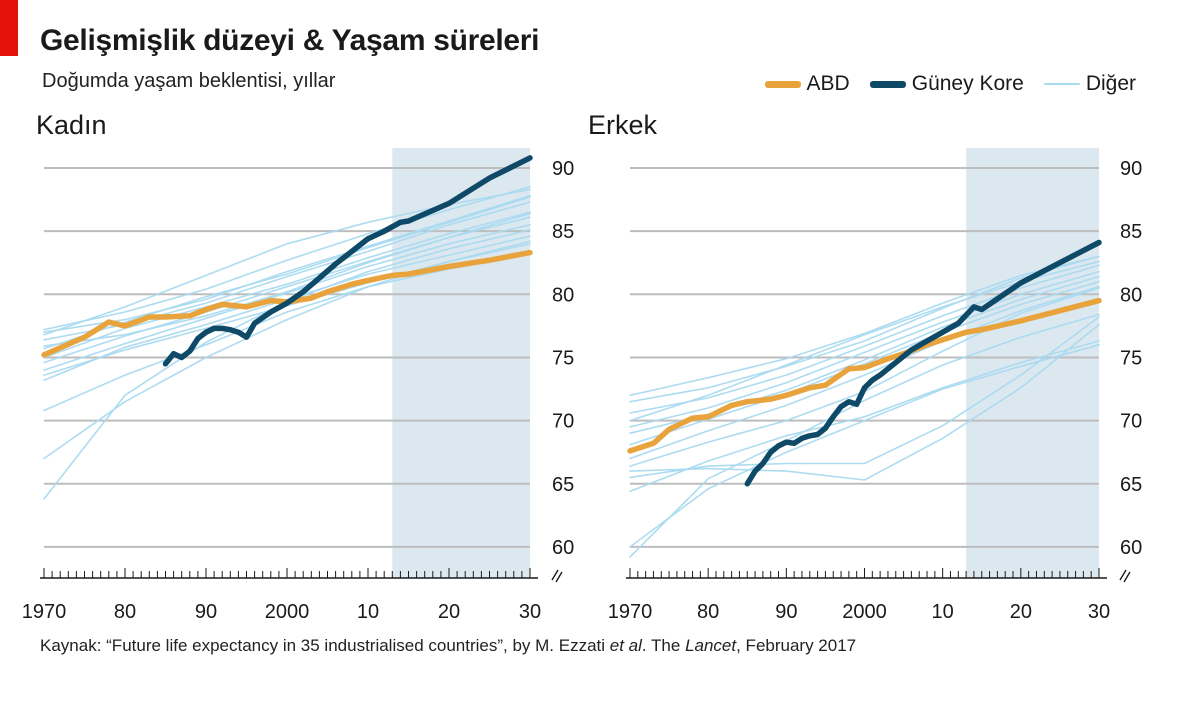 Image resolution: width=1190 pixels, height=706 pixels. I want to click on source-journal: Lancet, so click(711, 645).